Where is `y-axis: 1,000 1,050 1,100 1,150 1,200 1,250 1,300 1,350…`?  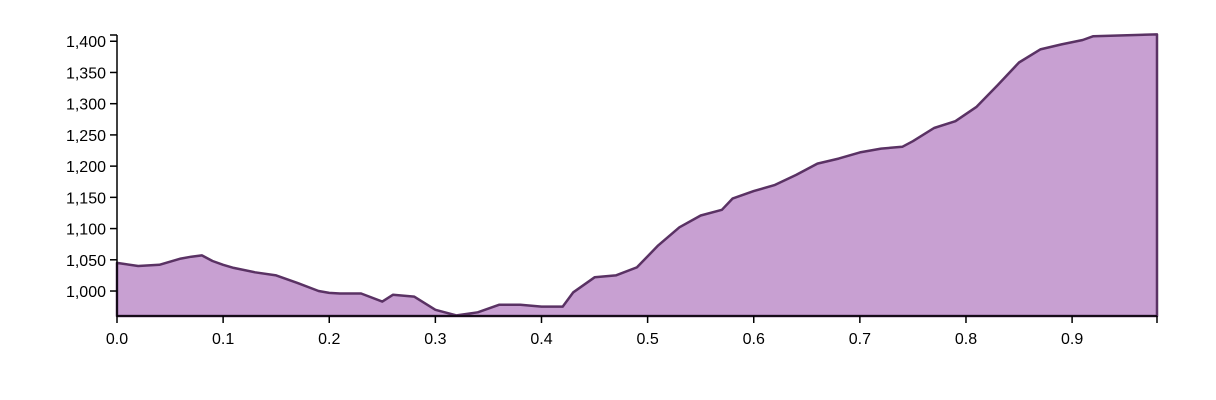 y-axis: 1,000 1,050 1,100 1,150 1,200 1,250 1,300 1,350… is located at coordinates (92, 175).